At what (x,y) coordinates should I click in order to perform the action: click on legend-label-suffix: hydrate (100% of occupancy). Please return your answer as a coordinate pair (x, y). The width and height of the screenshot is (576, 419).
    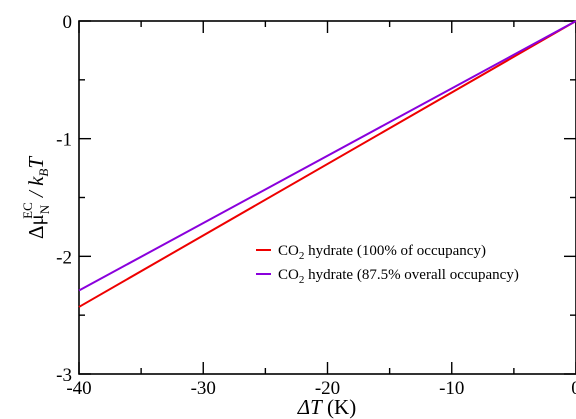
    Looking at the image, I should click on (395, 251).